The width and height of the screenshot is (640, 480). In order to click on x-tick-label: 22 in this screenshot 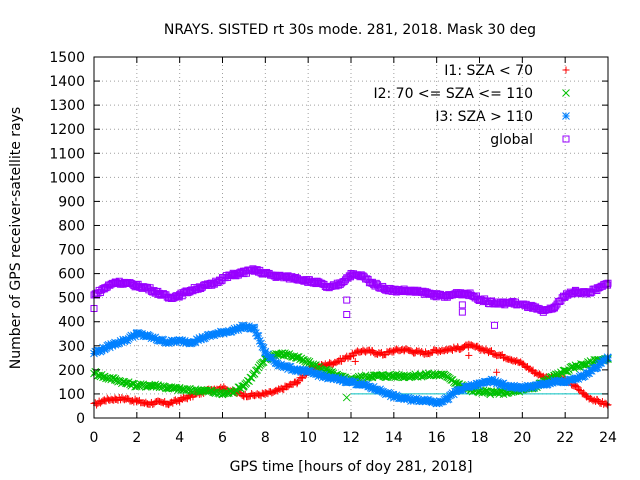, I will do `click(565, 438)`.